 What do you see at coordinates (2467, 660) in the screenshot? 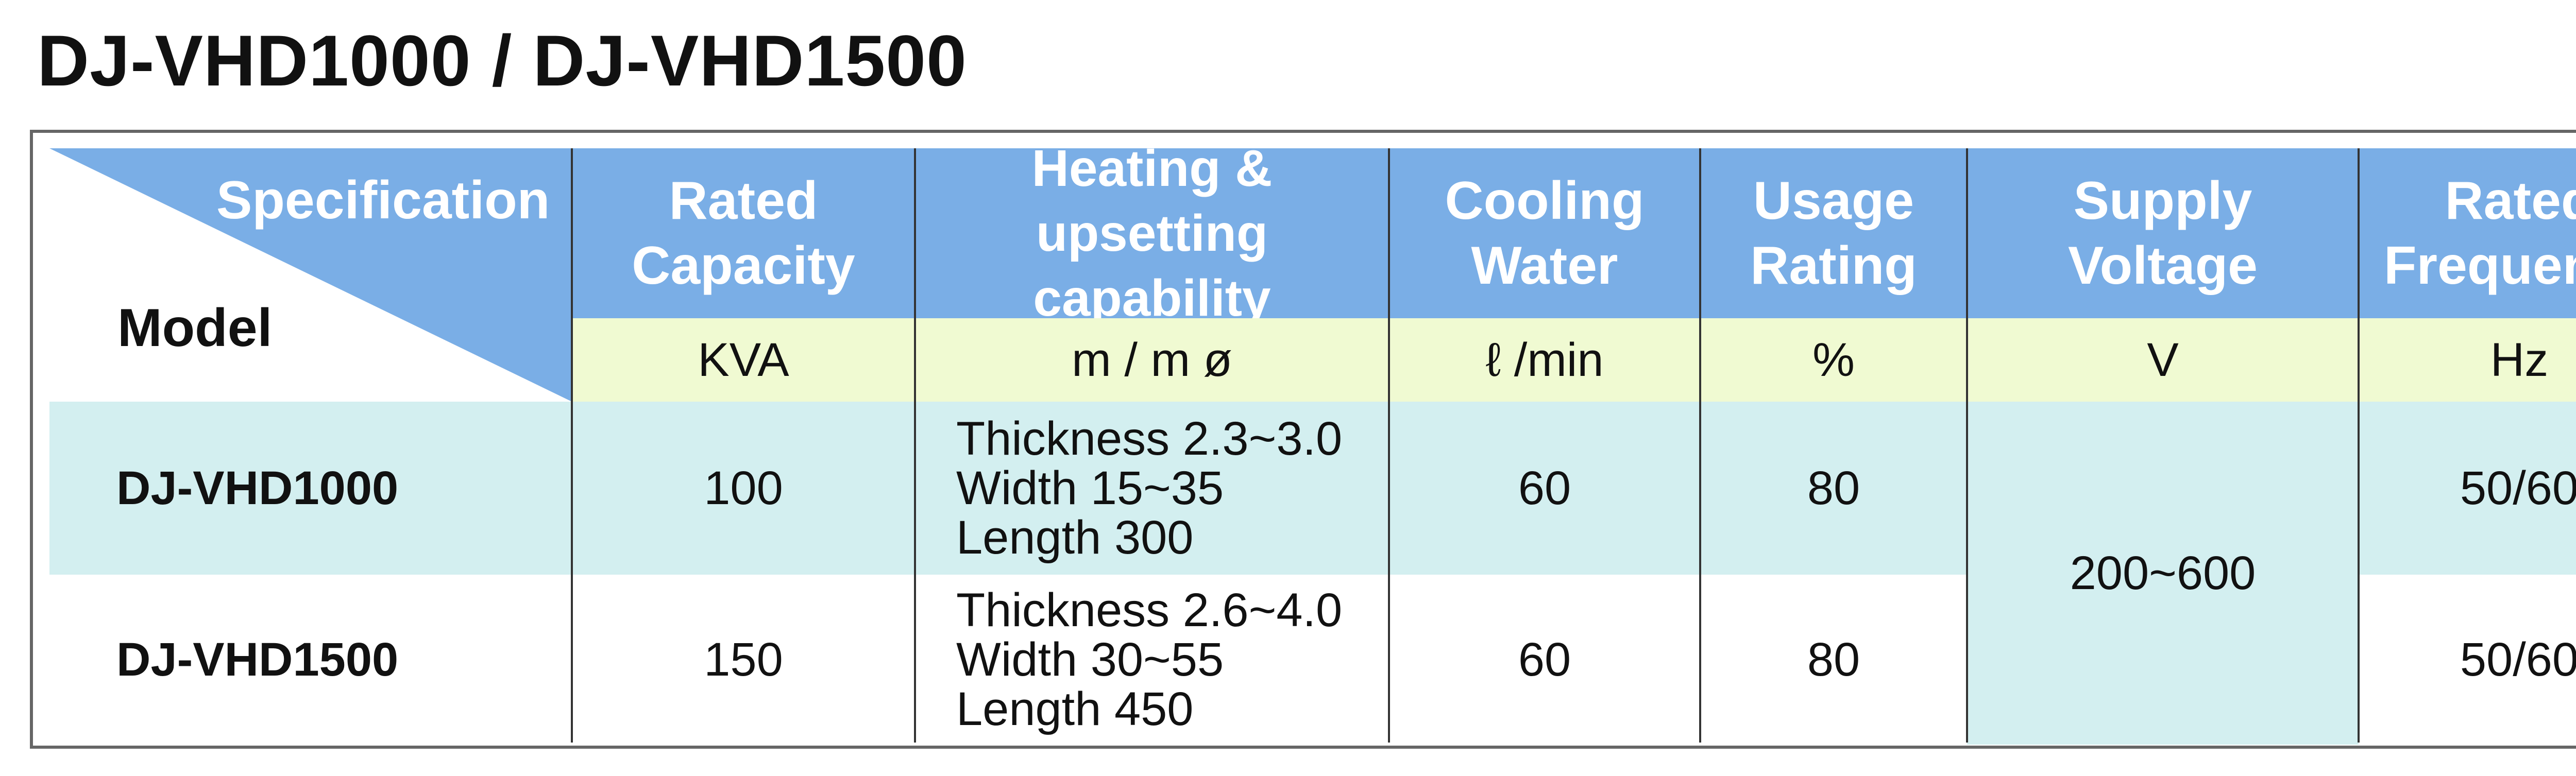
I see `row-2-frequency: 50/60` at bounding box center [2467, 660].